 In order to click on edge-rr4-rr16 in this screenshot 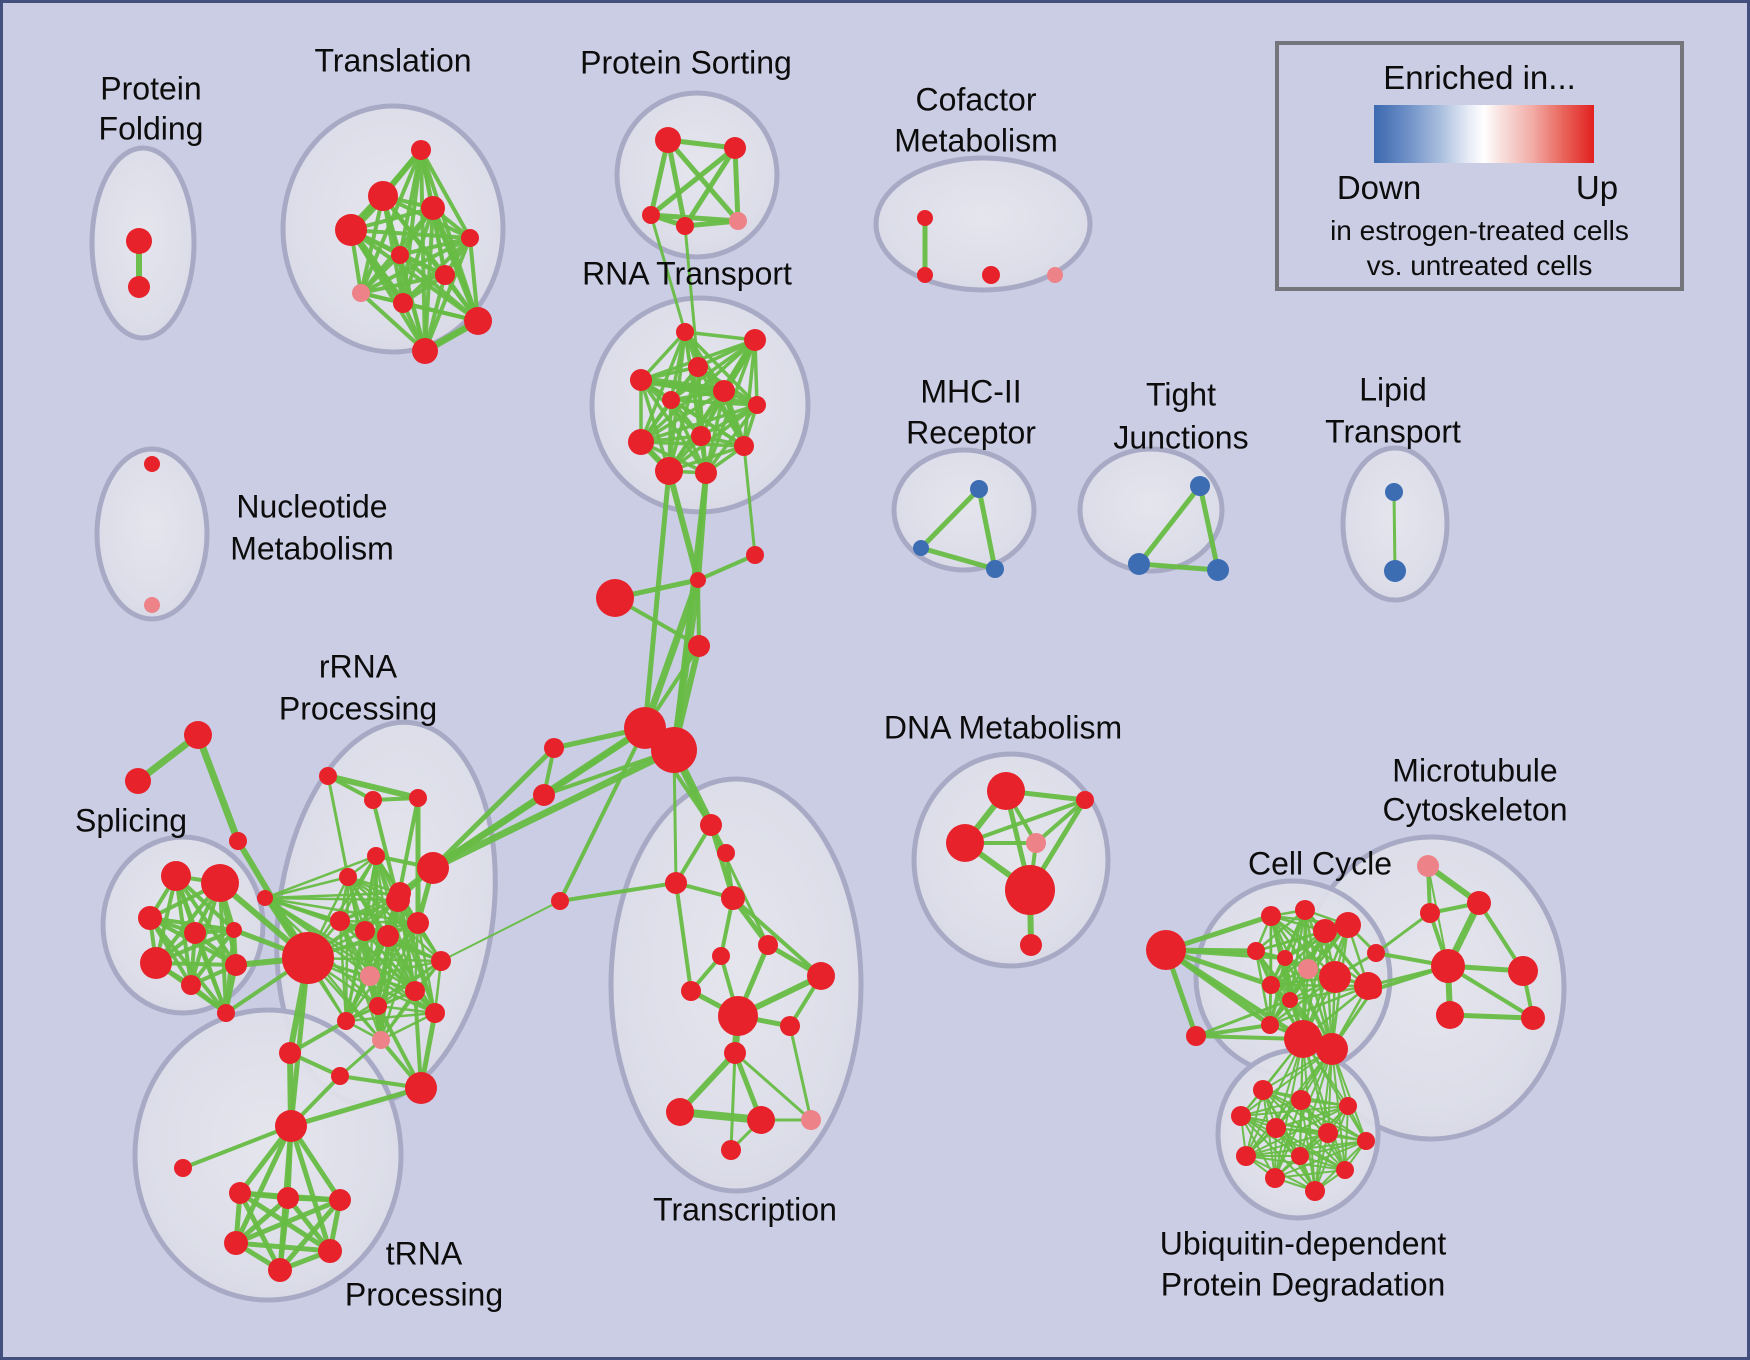, I will do `click(426, 968)`.